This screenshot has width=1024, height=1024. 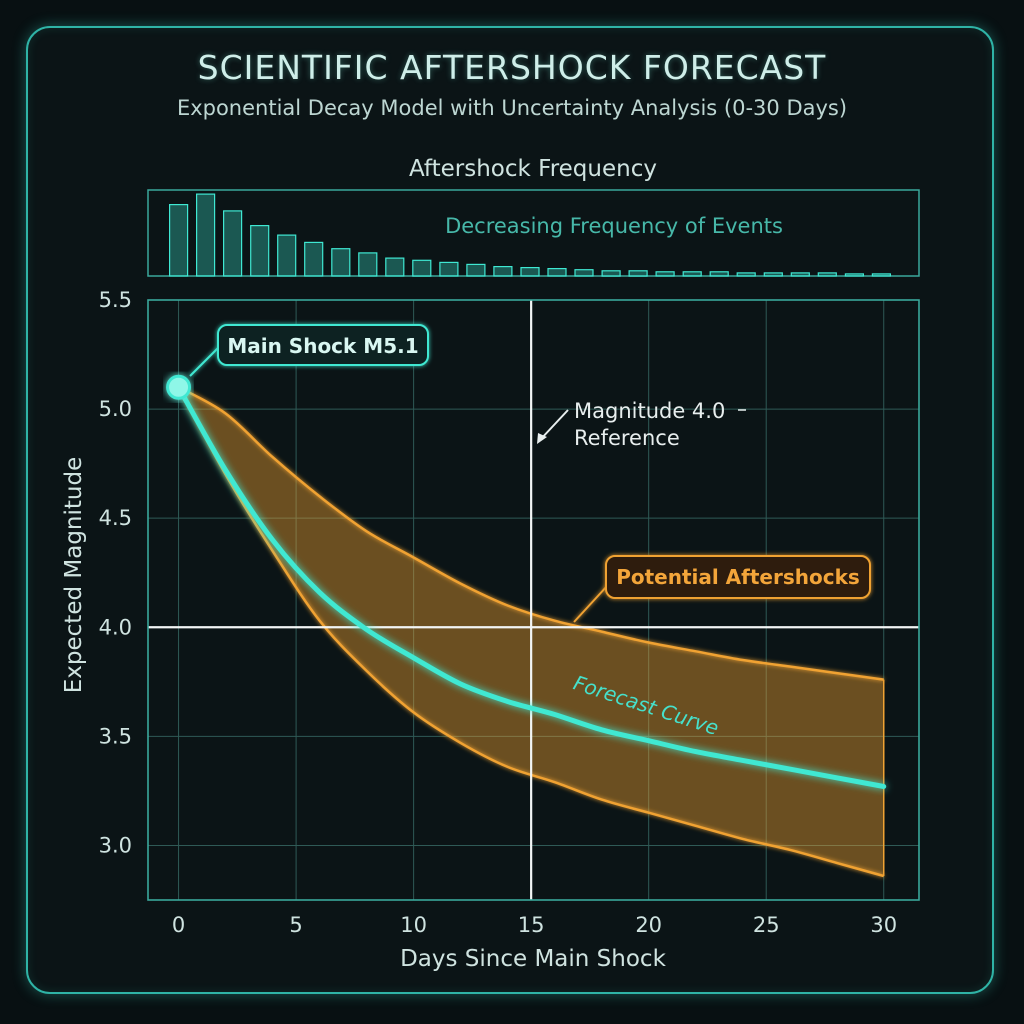 What do you see at coordinates (614, 226) in the screenshot?
I see `frequency-annotation: Decreasing Frequency of Events` at bounding box center [614, 226].